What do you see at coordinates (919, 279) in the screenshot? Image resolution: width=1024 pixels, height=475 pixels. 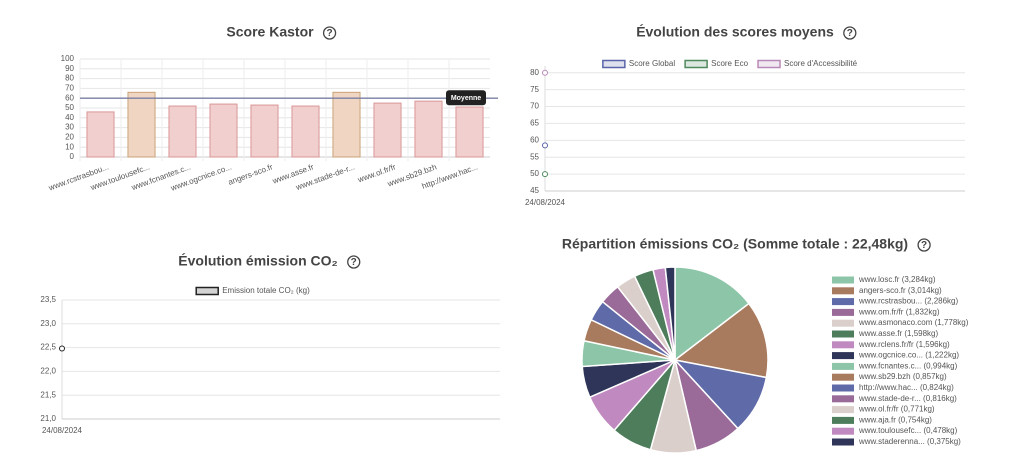 I see `legend-value: (3,284kg)` at bounding box center [919, 279].